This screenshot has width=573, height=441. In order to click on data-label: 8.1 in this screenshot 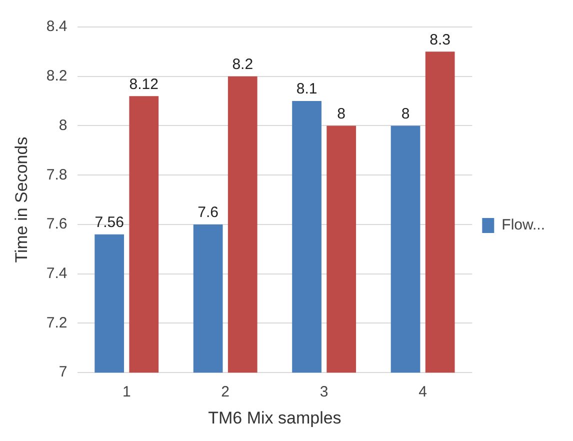, I will do `click(307, 89)`.